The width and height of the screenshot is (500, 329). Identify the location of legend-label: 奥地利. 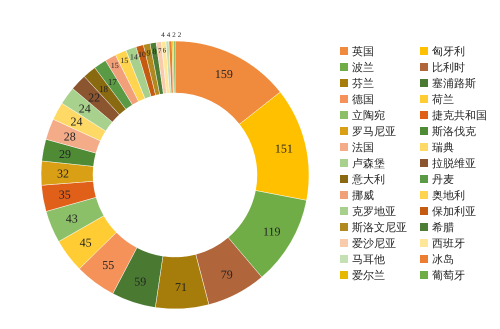
(448, 195).